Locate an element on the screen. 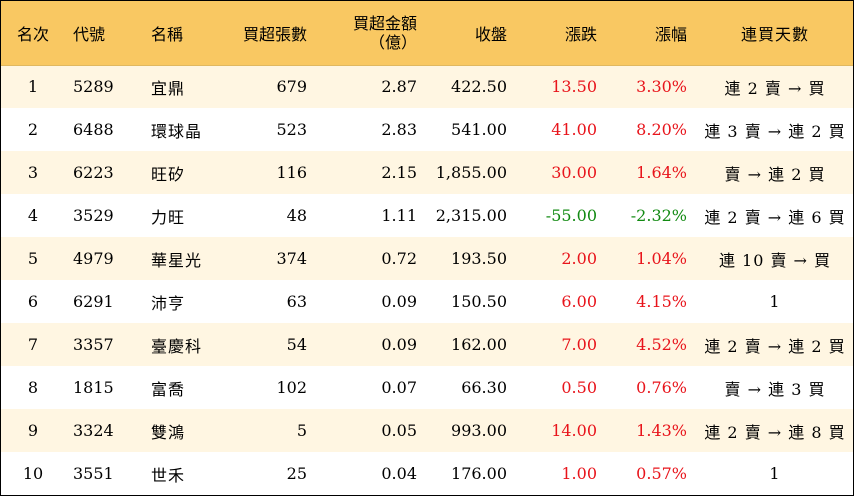  cell-lots: 54 is located at coordinates (296, 344).